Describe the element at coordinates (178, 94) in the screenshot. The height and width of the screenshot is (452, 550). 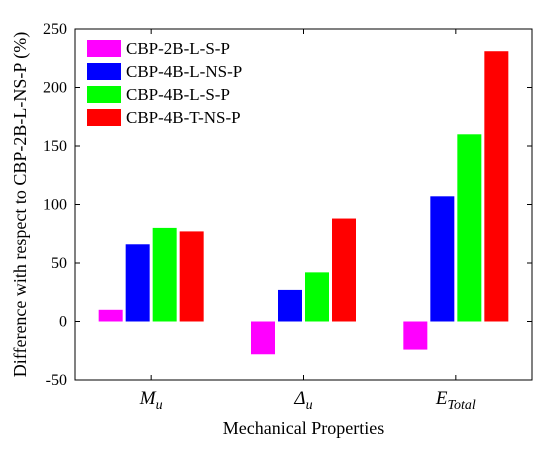
I see `legend-label: CBP-4B-L-S-P` at that location.